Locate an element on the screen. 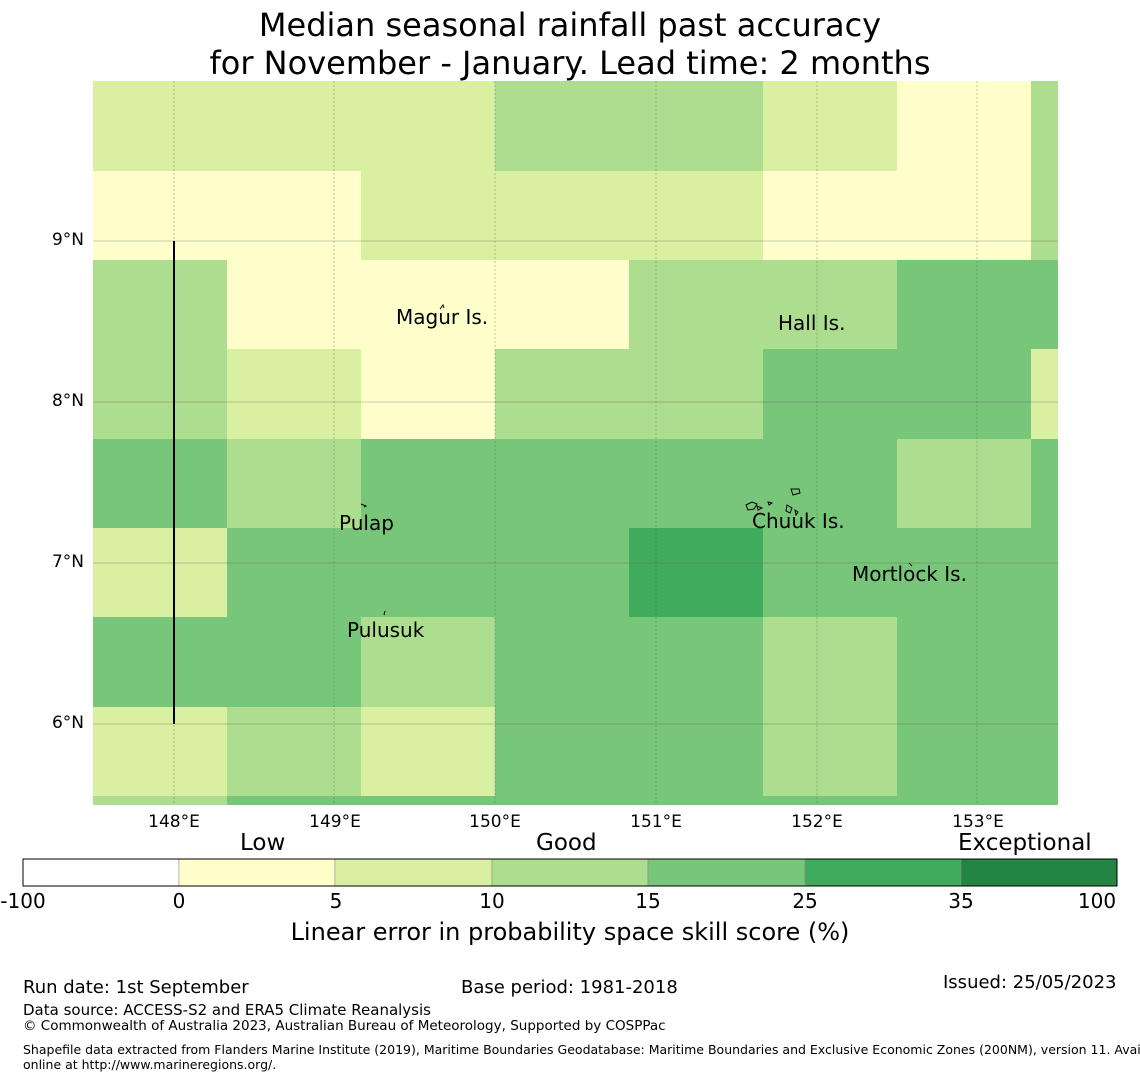 The image size is (1140, 1080). lon-label-153e: 153°E is located at coordinates (978, 822).